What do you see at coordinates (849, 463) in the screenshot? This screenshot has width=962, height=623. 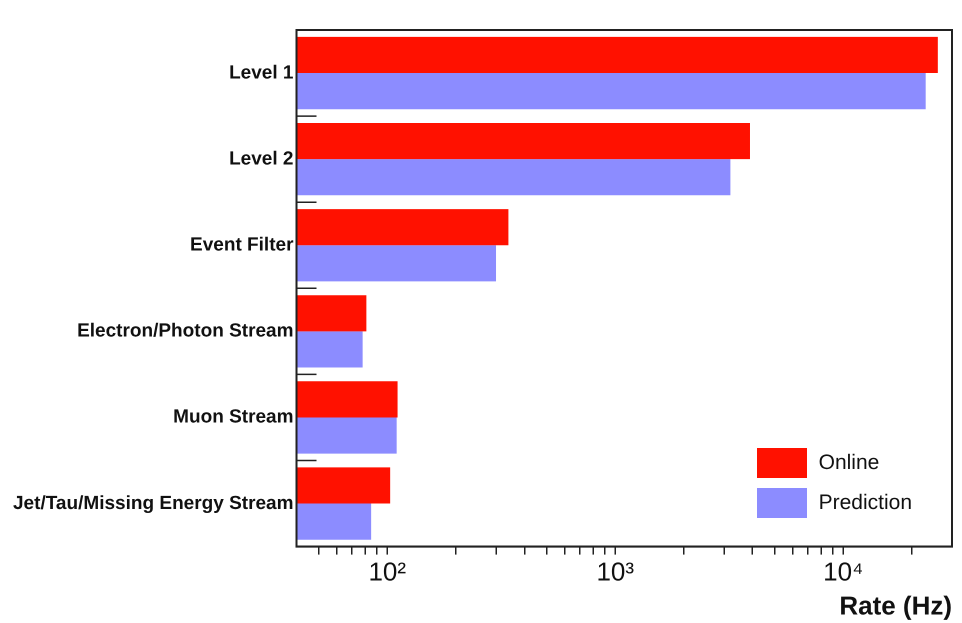 I see `legend-label: Online` at bounding box center [849, 463].